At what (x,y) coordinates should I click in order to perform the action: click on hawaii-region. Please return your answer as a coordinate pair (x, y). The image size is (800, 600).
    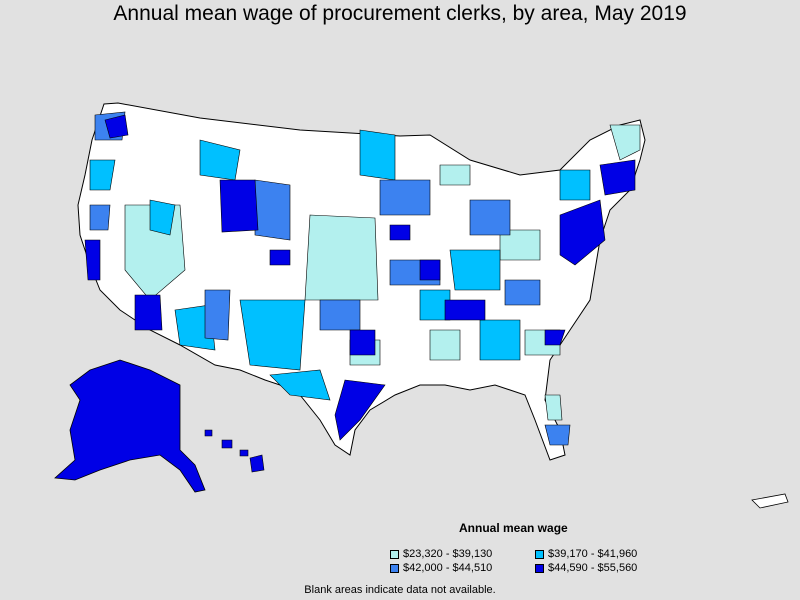
    Looking at the image, I should click on (234, 451).